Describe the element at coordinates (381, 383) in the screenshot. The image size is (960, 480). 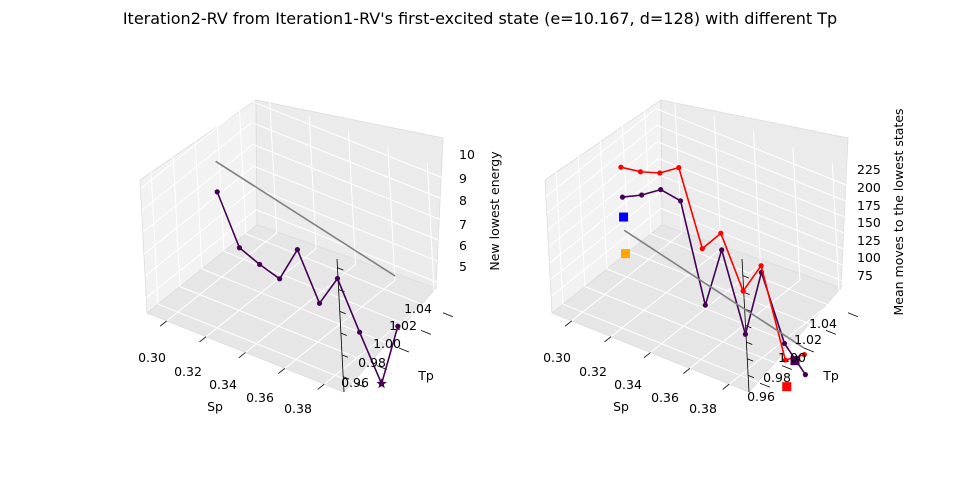
I see `best-point-star` at that location.